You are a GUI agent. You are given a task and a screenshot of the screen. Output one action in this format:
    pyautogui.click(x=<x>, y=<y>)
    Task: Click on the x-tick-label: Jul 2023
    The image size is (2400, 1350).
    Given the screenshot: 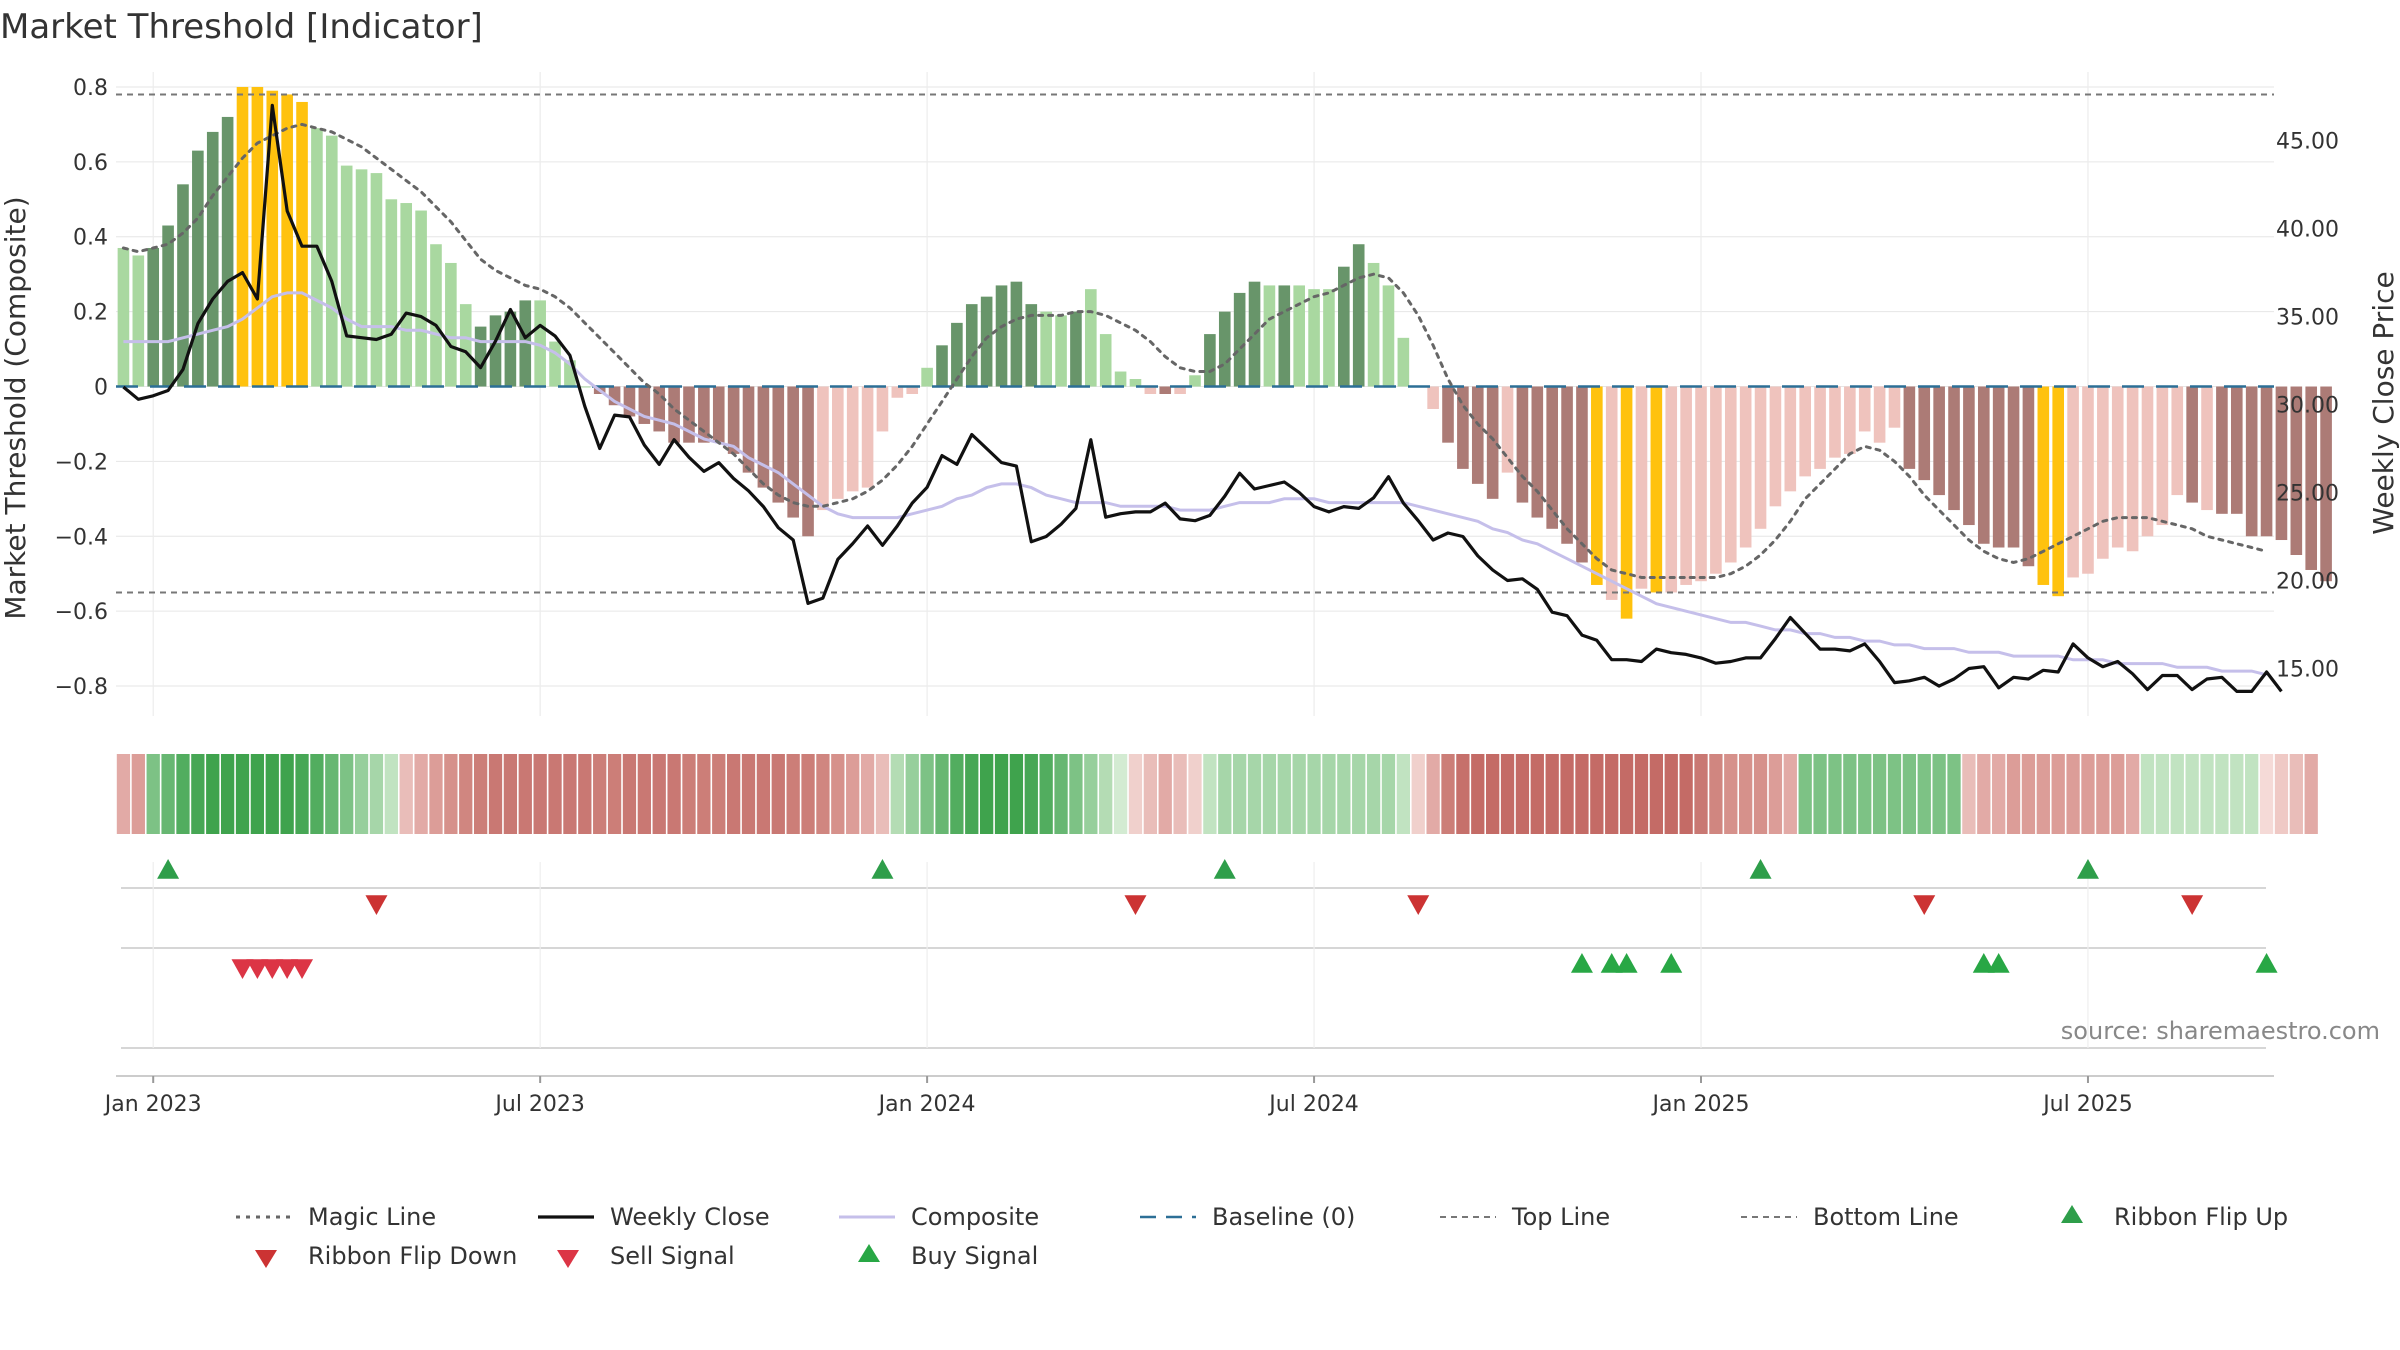 What is the action you would take?
    pyautogui.click(x=539, y=1104)
    